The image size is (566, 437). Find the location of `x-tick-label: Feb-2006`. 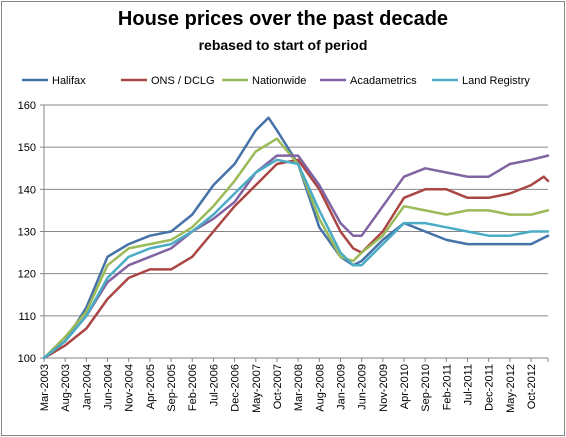

x-tick-label: Feb-2006 is located at coordinates (193, 387).